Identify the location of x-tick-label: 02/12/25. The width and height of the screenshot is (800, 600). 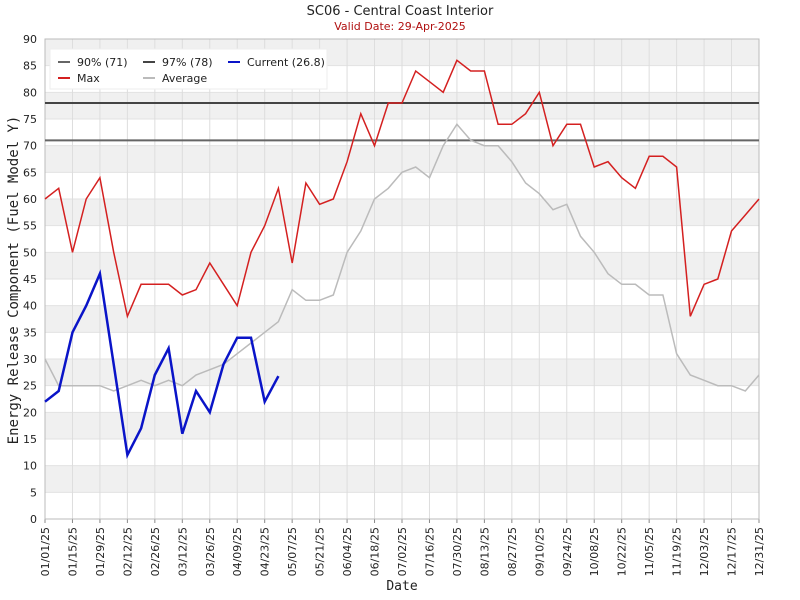
(127, 551).